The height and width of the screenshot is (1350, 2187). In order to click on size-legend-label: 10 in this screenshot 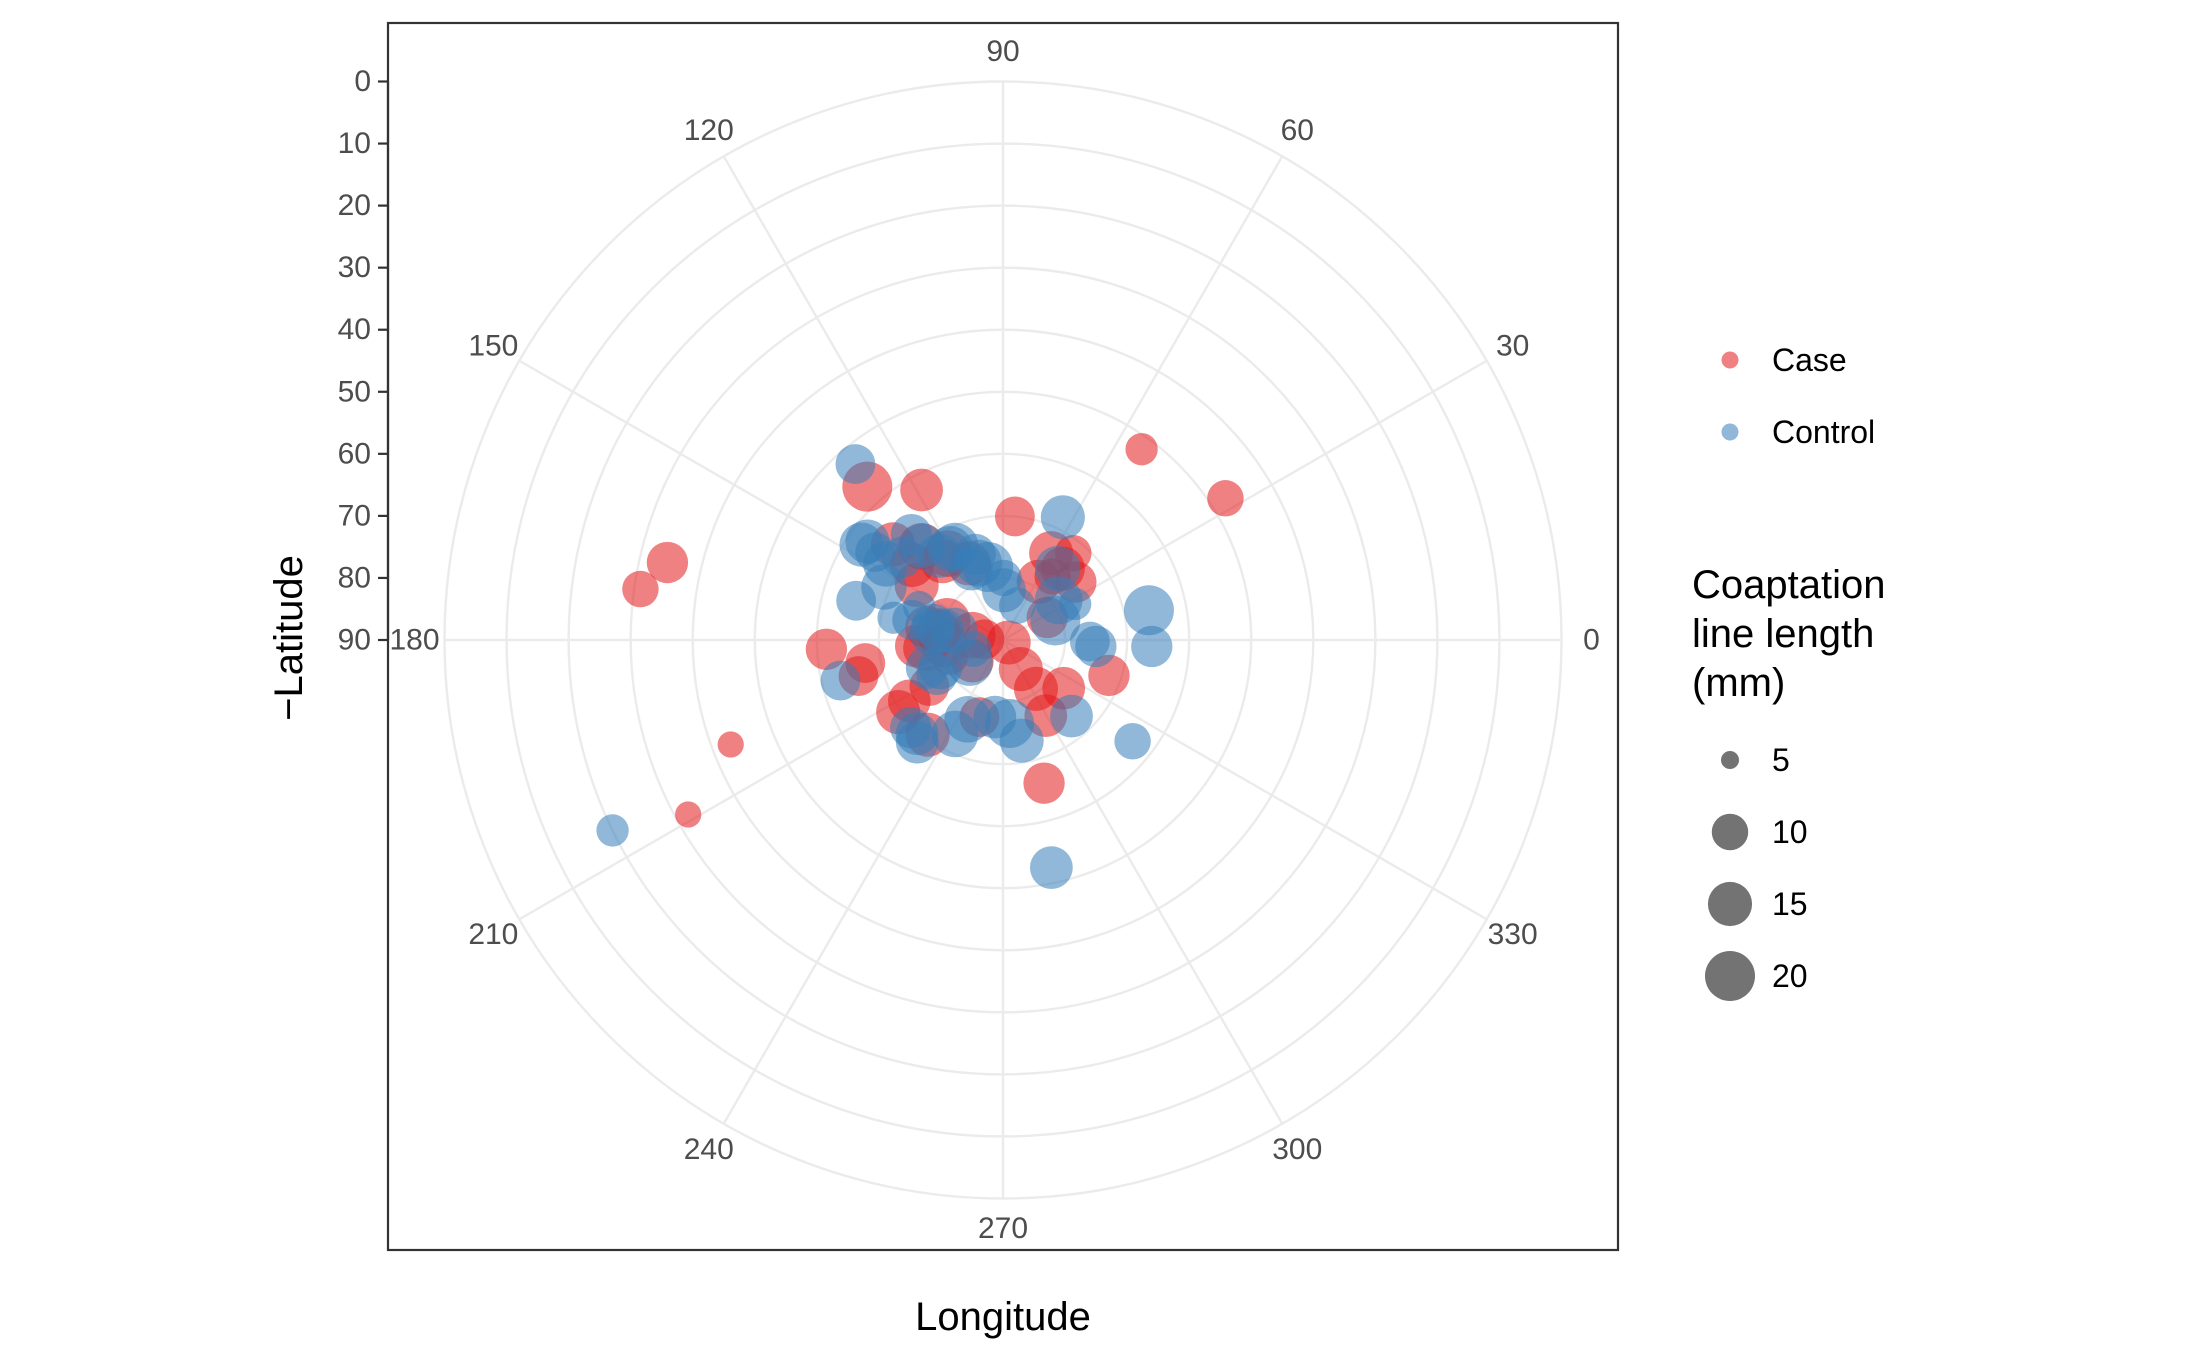, I will do `click(1790, 832)`.